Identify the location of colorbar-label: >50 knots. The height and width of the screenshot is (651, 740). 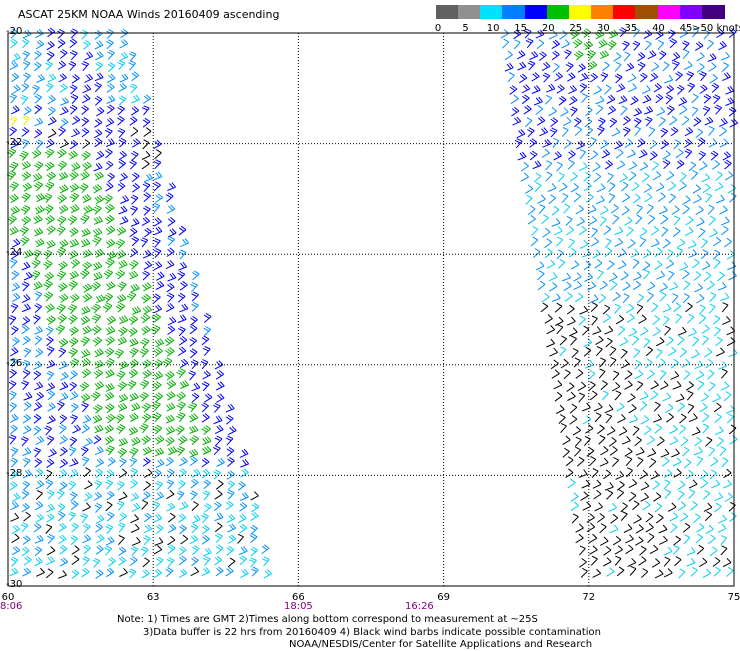
(716, 28).